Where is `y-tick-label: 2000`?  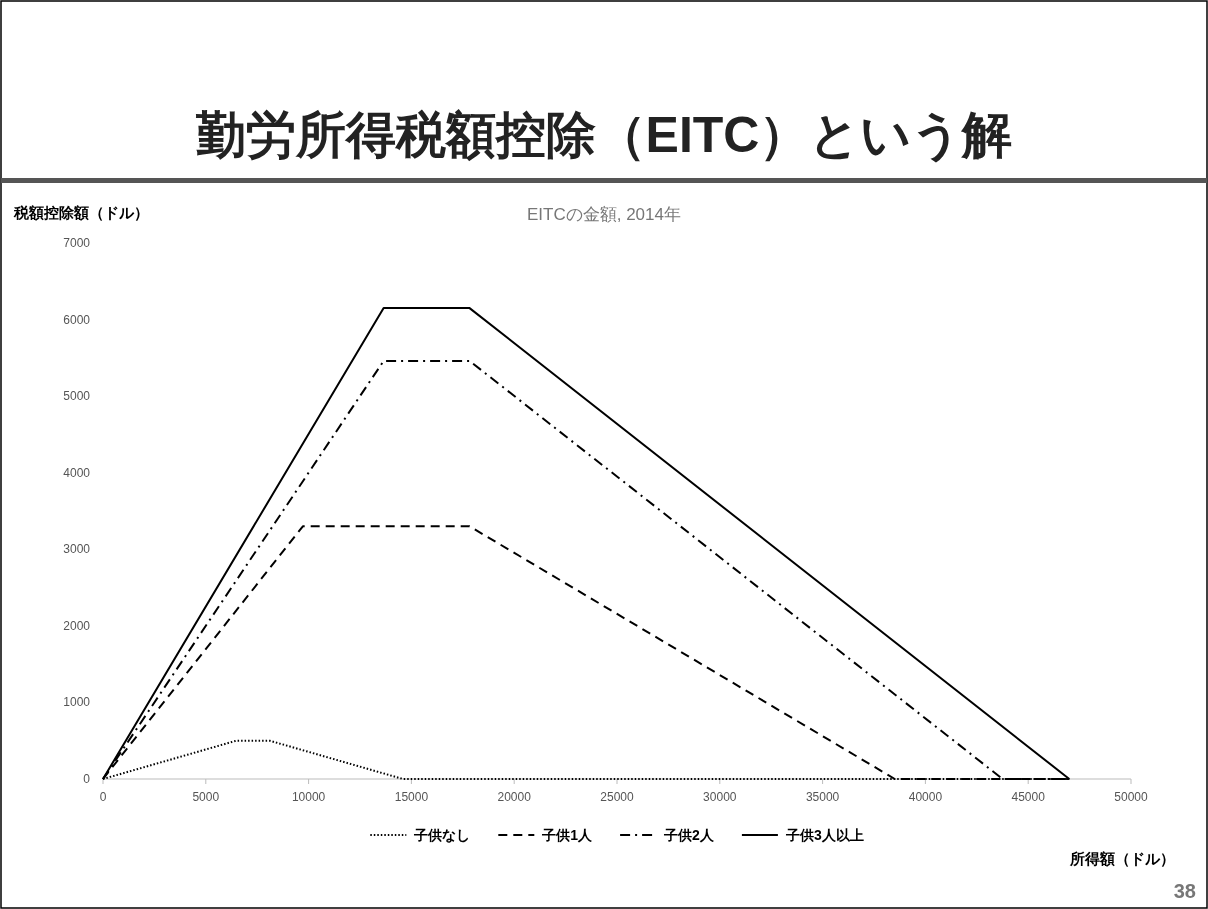
y-tick-label: 2000 is located at coordinates (77, 625).